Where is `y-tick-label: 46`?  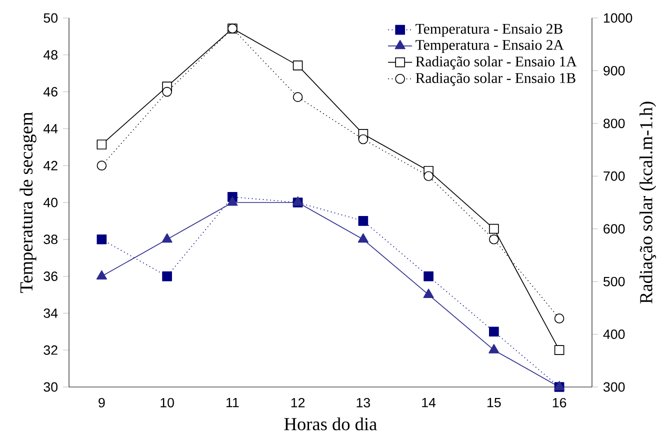
y-tick-label: 46 is located at coordinates (50, 92).